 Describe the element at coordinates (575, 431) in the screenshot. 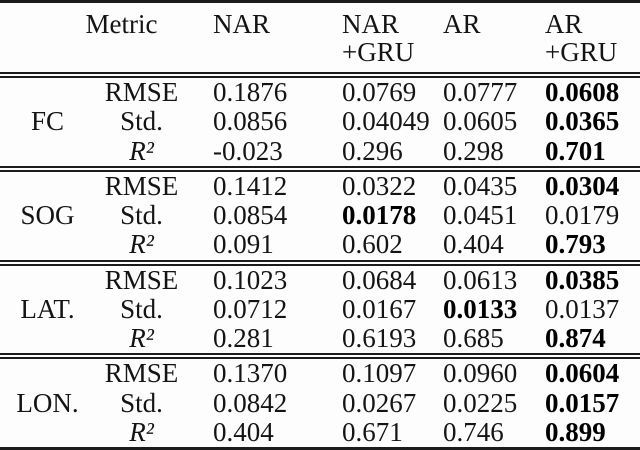

I see `cell-value-best: 0.899` at that location.